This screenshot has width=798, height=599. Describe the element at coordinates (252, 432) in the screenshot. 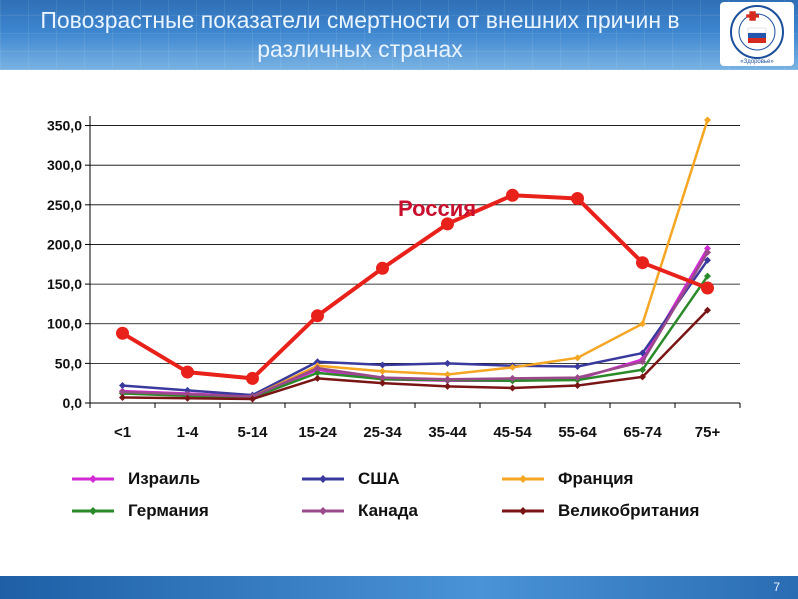

I see `x-tick-label: 5-14` at that location.